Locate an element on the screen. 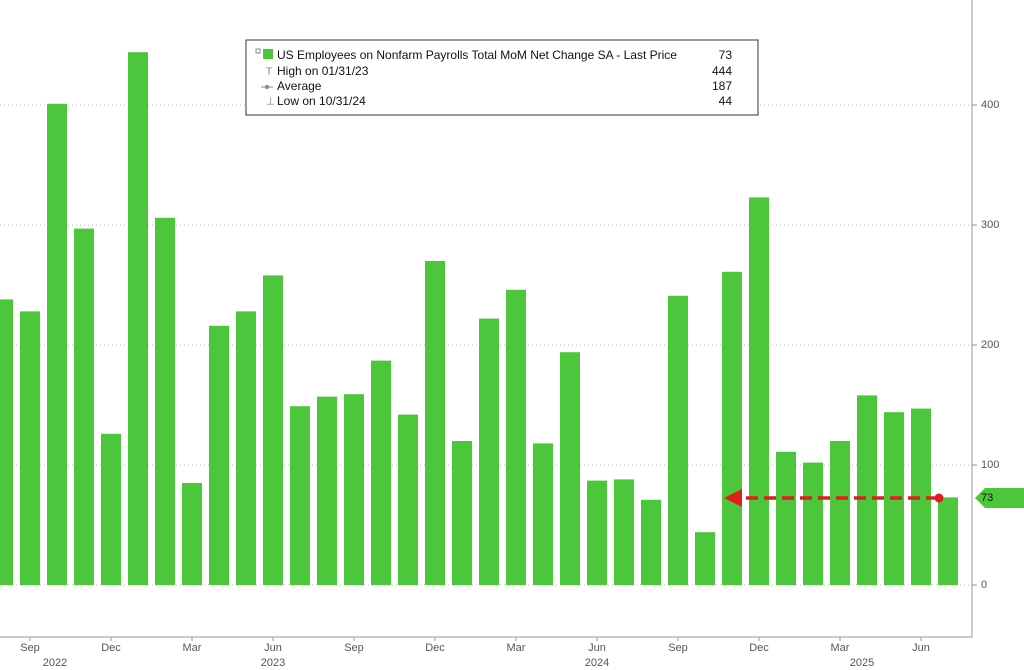  legend-row-label: Average is located at coordinates (299, 86).